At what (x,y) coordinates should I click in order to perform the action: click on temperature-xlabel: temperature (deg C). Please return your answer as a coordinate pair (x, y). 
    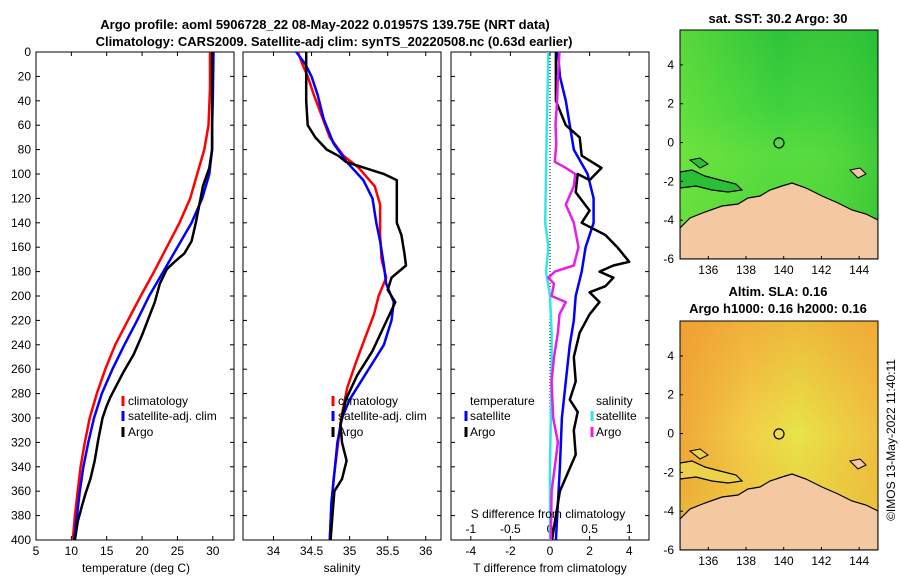
    Looking at the image, I should click on (136, 568).